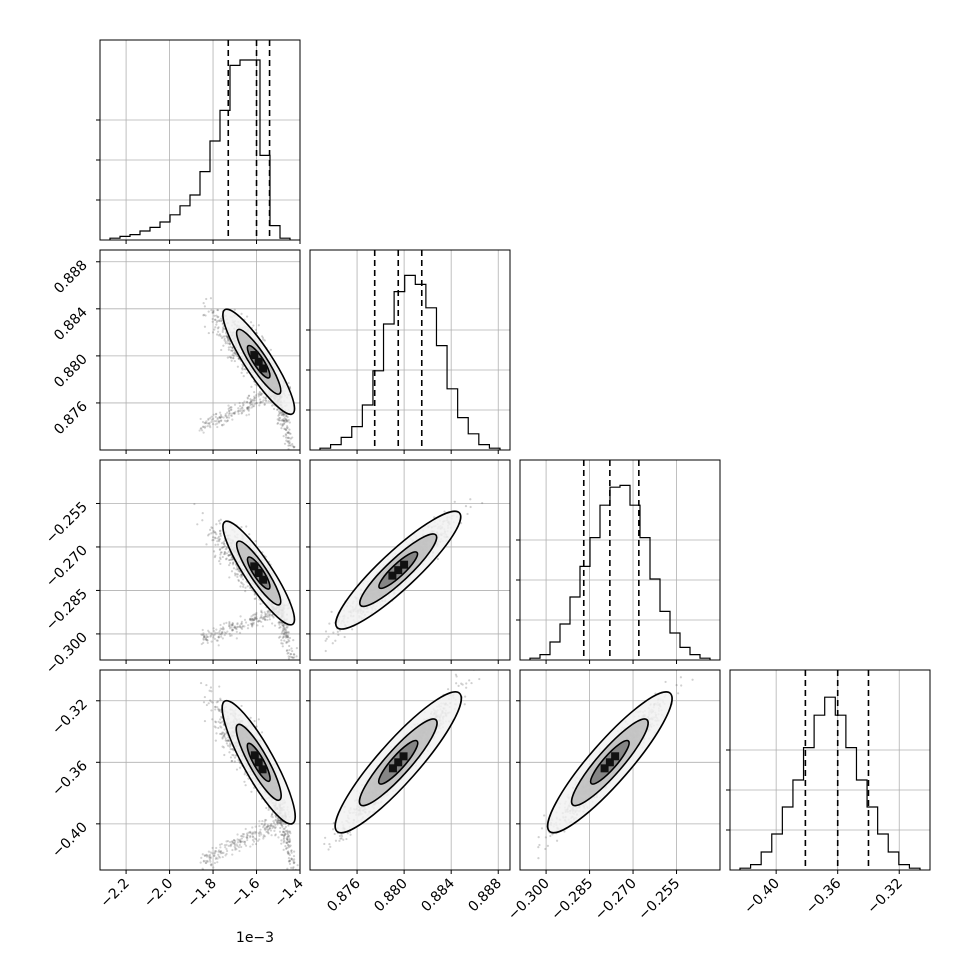  Describe the element at coordinates (200, 140) in the screenshot. I see `hist-0-frame` at that location.